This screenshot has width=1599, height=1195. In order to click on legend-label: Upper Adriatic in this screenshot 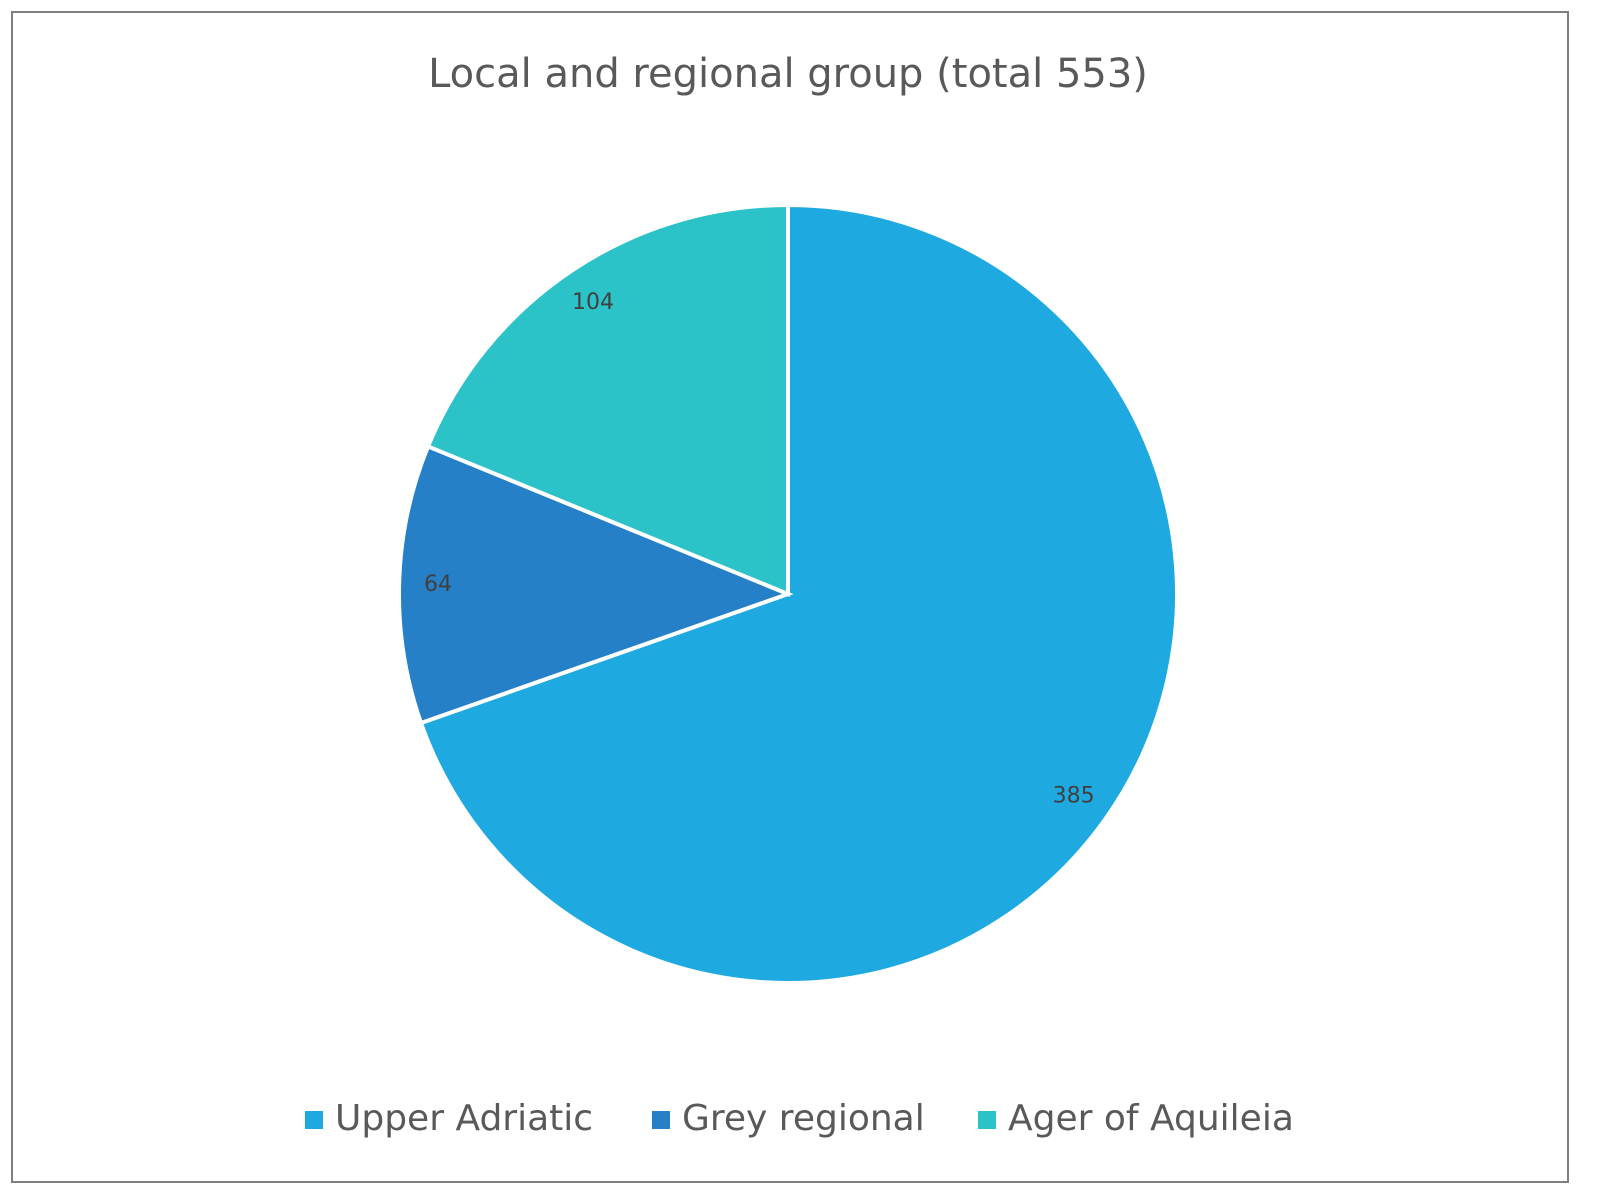, I will do `click(464, 1118)`.